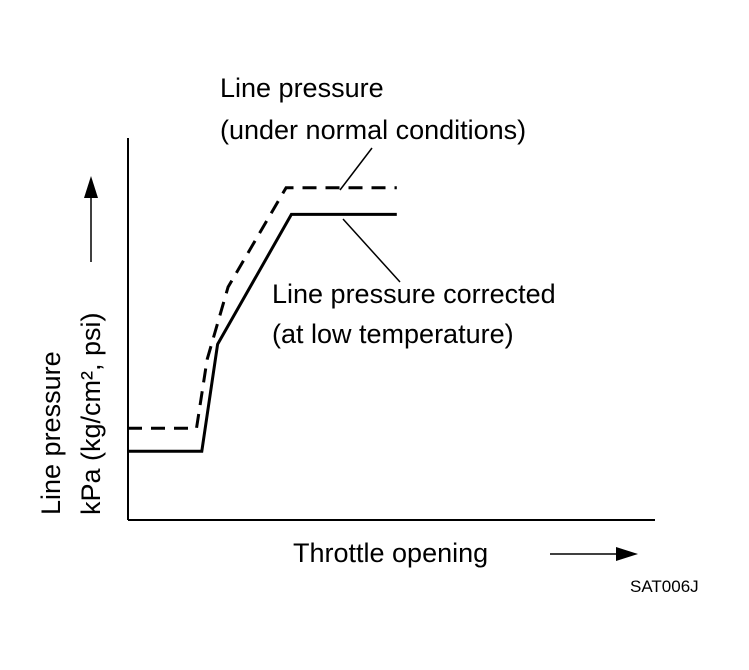  Describe the element at coordinates (373, 130) in the screenshot. I see `normal-series-label-line2: (under normal conditions)` at that location.